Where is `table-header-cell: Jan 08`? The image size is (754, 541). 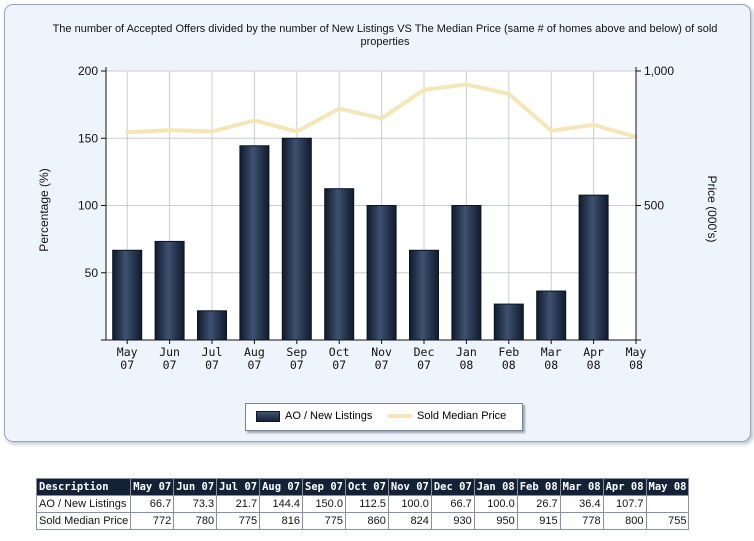 table-header-cell: Jan 08 is located at coordinates (495, 487).